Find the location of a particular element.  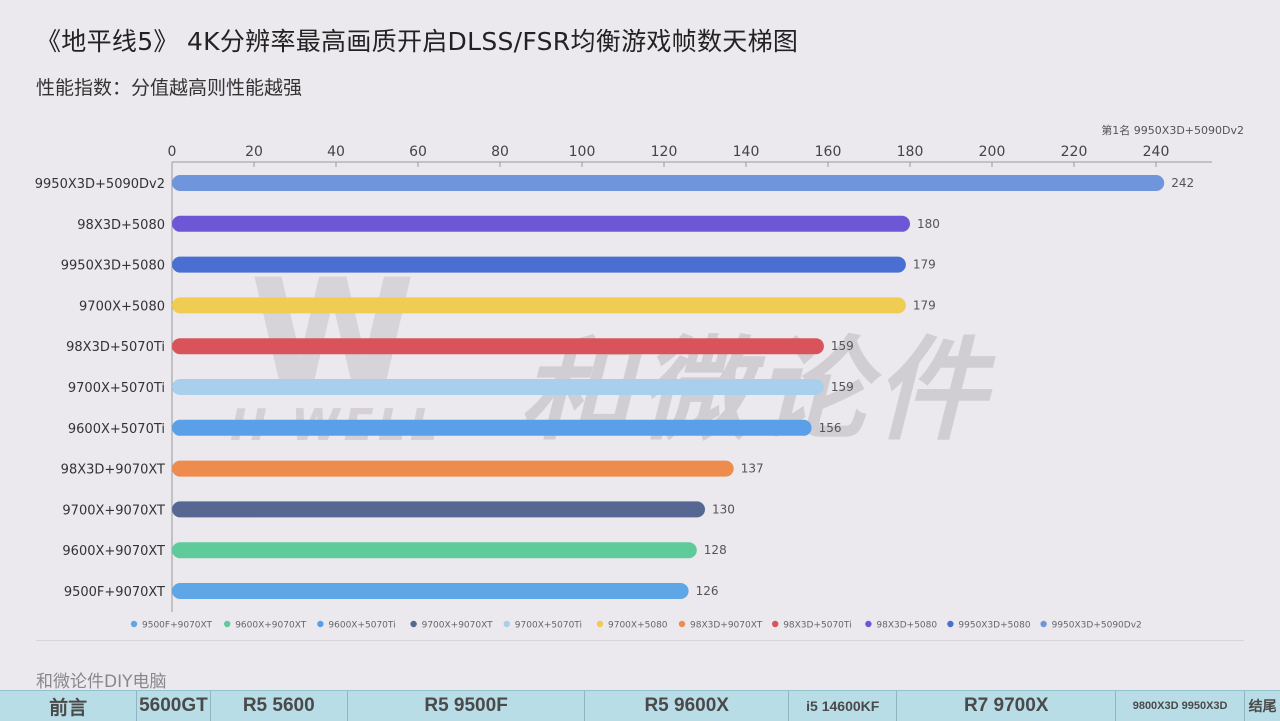

legend-label: 98X3D+9070XT is located at coordinates (726, 626).